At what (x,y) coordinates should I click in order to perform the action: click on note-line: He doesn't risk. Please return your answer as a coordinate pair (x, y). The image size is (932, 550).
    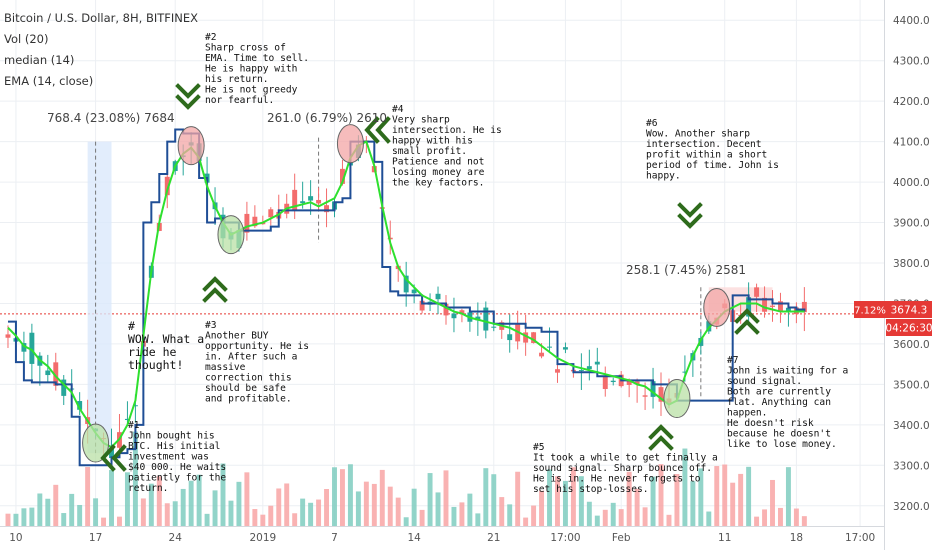
    Looking at the image, I should click on (770, 423).